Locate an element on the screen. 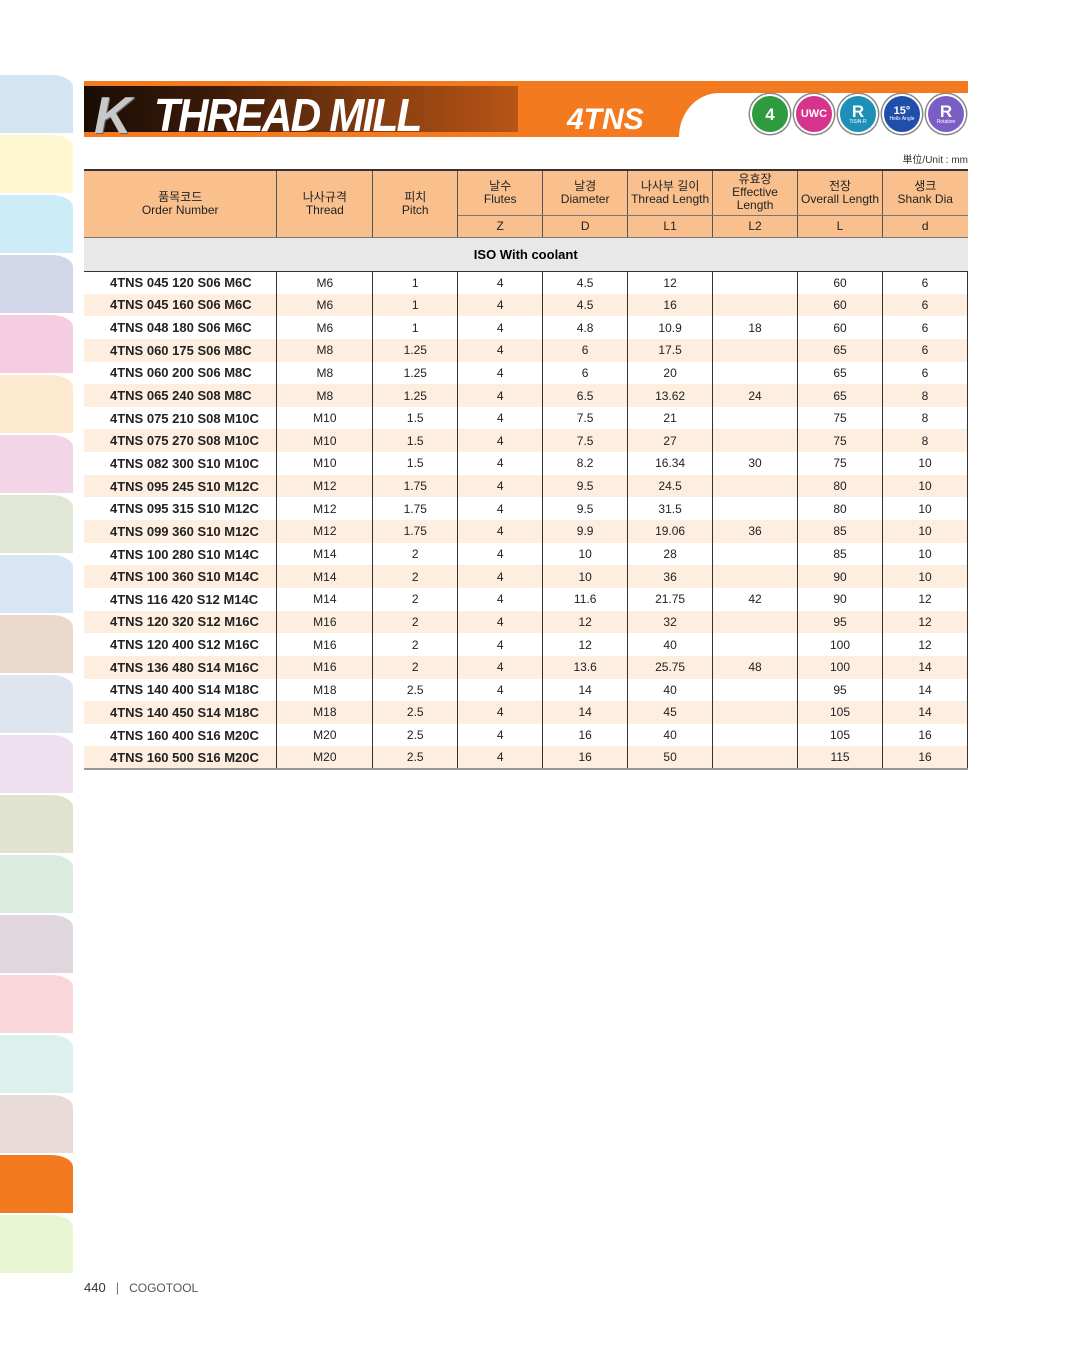 This screenshot has width=1065, height=1348. column-symbol: Z is located at coordinates (500, 226).